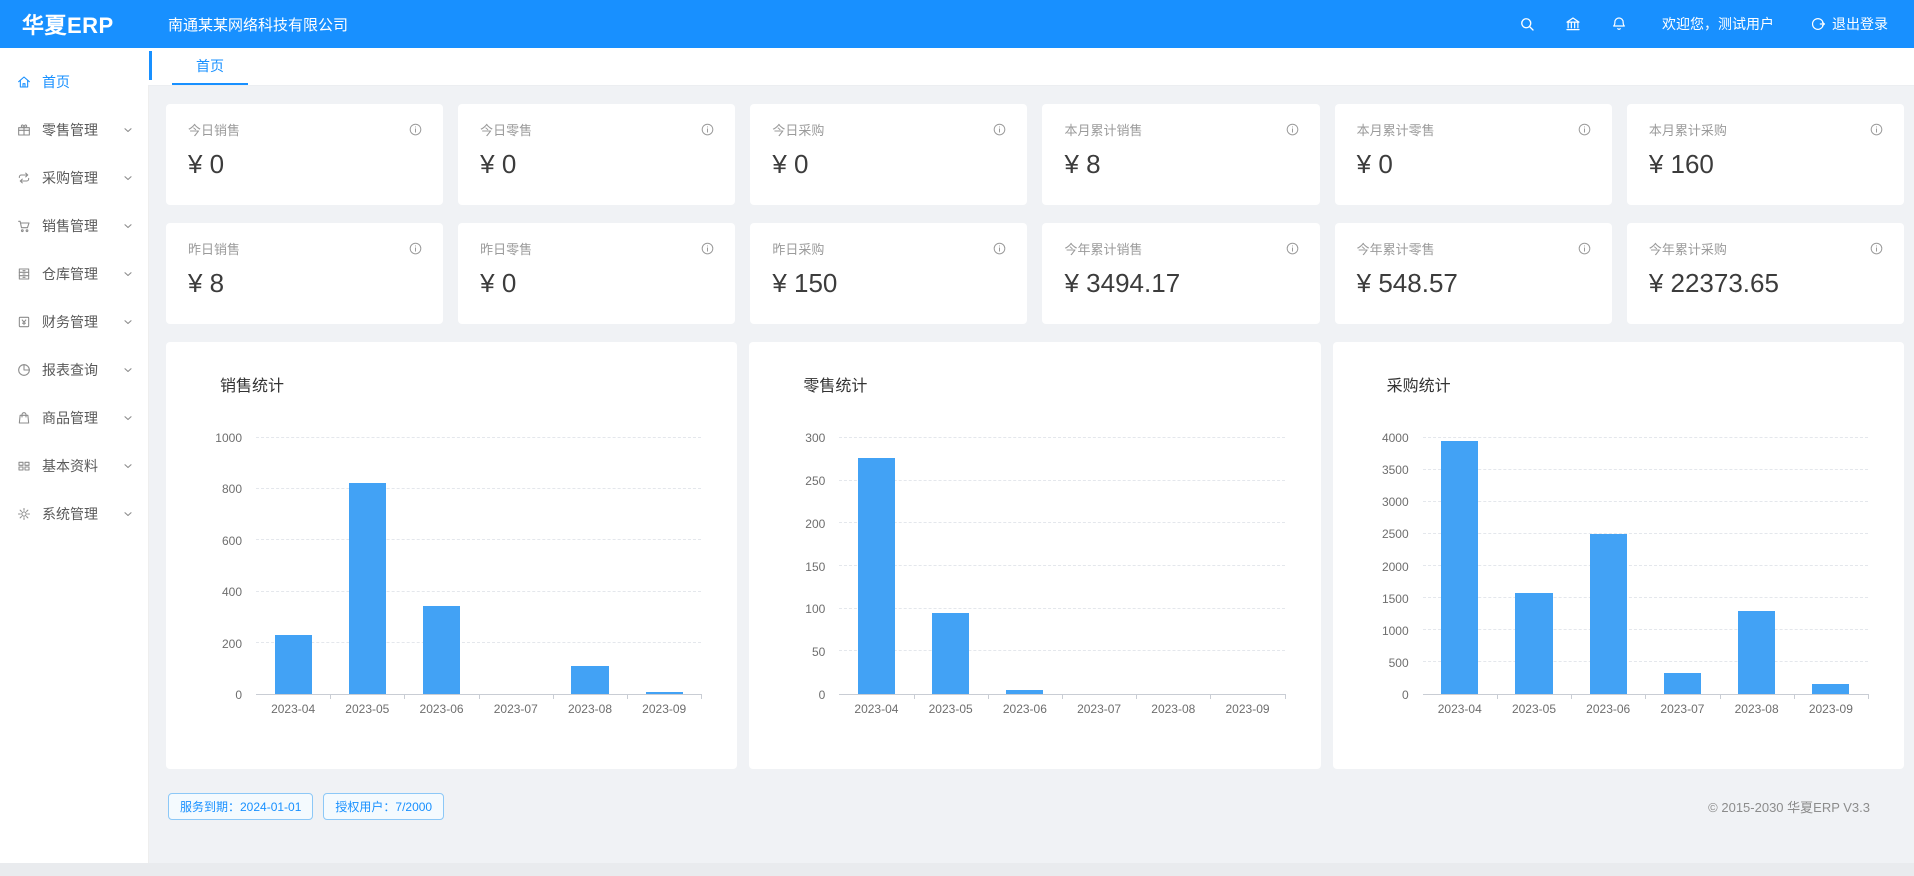 This screenshot has width=1914, height=876. I want to click on y-axis-label: 4000, so click(1395, 438).